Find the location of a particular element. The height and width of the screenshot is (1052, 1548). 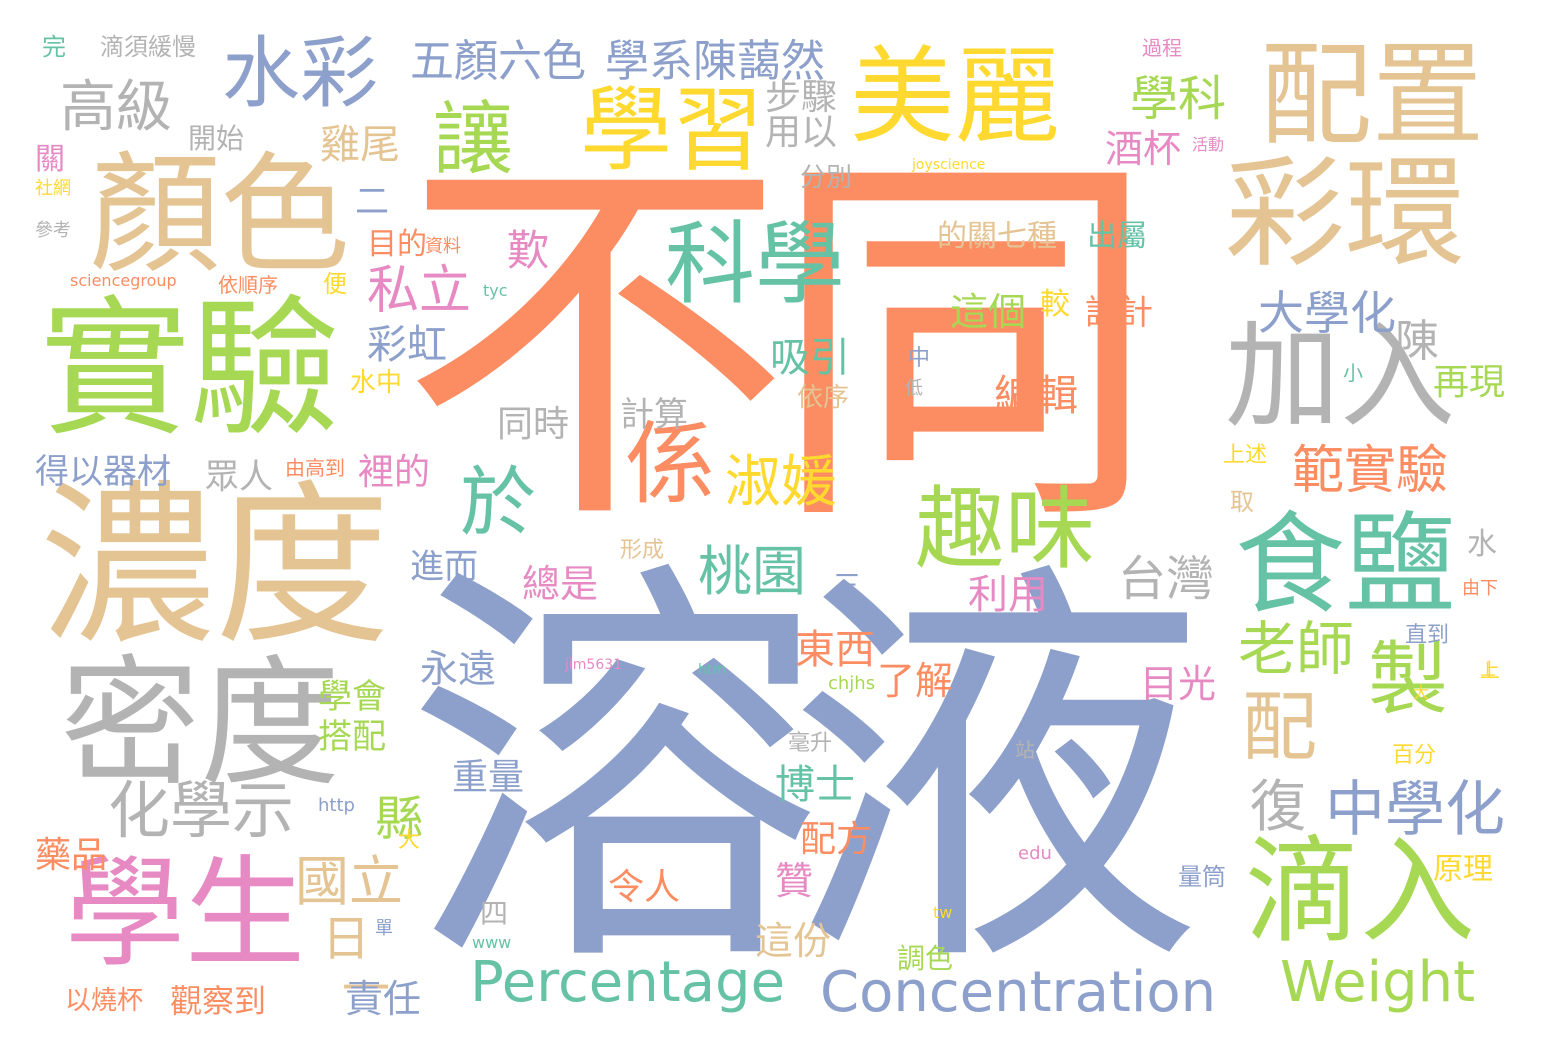

word: 步驟 is located at coordinates (801, 97).